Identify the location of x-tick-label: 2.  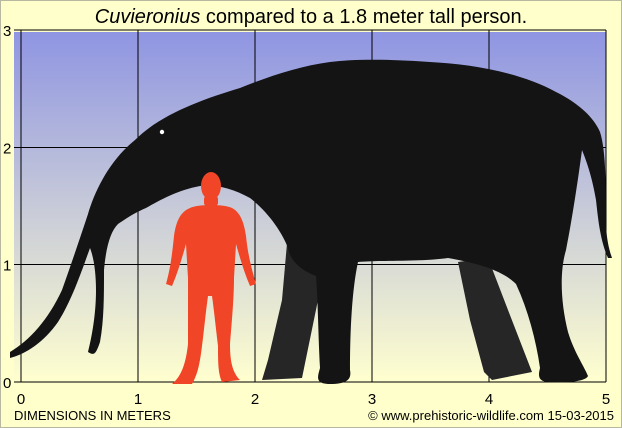
(255, 399).